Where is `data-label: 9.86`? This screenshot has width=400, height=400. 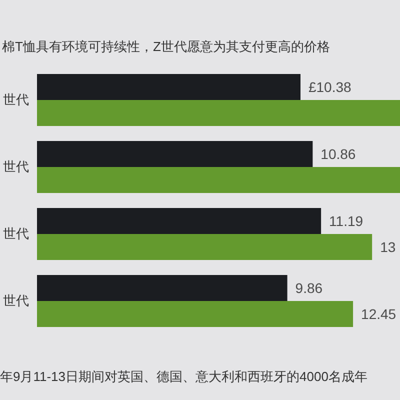 data-label: 9.86 is located at coordinates (309, 288).